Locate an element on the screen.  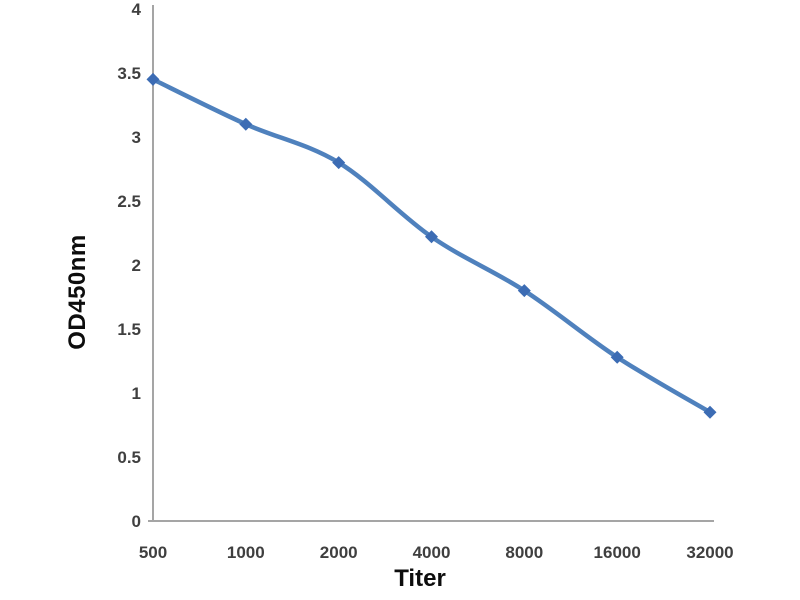
y-tick-label: 3 is located at coordinates (136, 137).